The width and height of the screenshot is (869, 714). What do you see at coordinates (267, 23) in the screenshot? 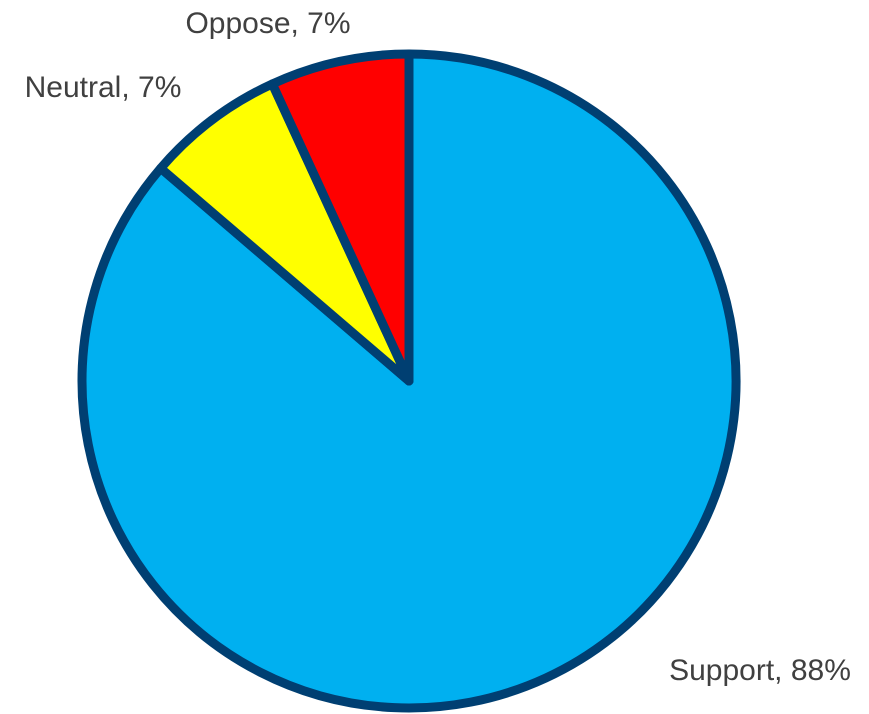
I see `slice-label-oppose: Oppose, 7%` at bounding box center [267, 23].